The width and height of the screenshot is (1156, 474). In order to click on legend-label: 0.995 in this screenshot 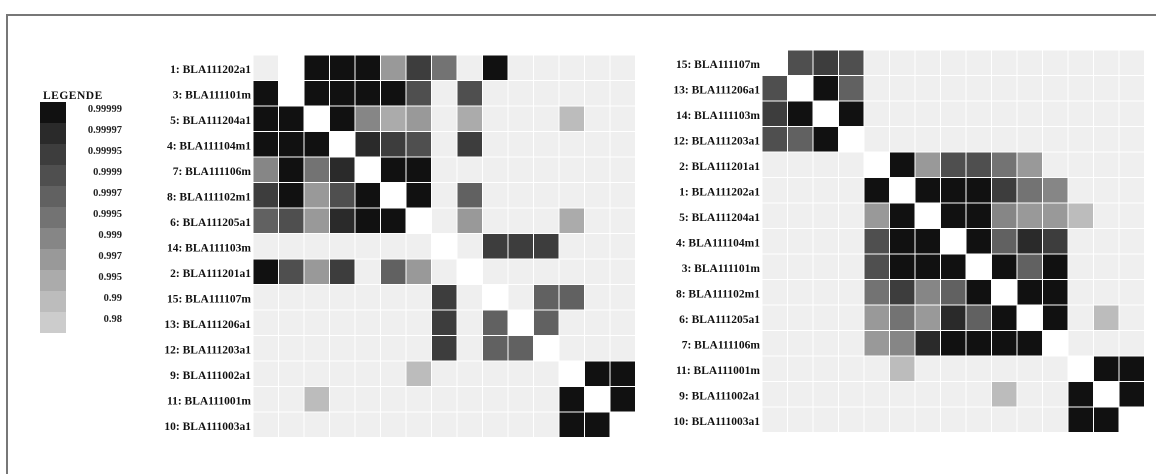, I will do `click(110, 277)`.